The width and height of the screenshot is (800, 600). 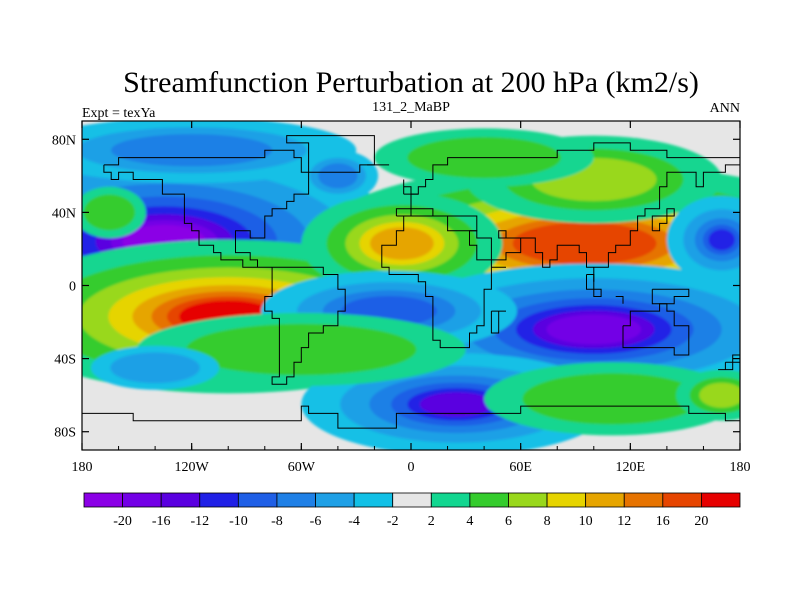 I want to click on colorbar-label-14: 16, so click(x=663, y=521).